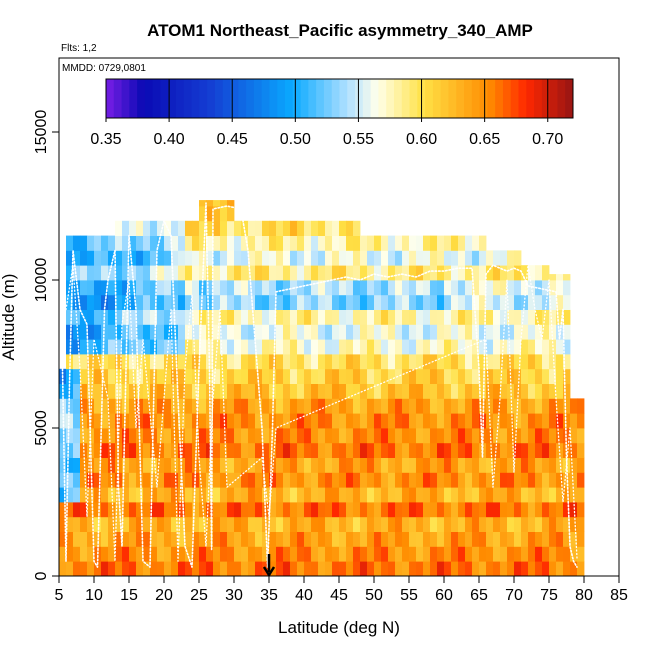 The image size is (650, 650). Describe the element at coordinates (232, 139) in the screenshot. I see `colorbar-tick-label: 0.45` at that location.